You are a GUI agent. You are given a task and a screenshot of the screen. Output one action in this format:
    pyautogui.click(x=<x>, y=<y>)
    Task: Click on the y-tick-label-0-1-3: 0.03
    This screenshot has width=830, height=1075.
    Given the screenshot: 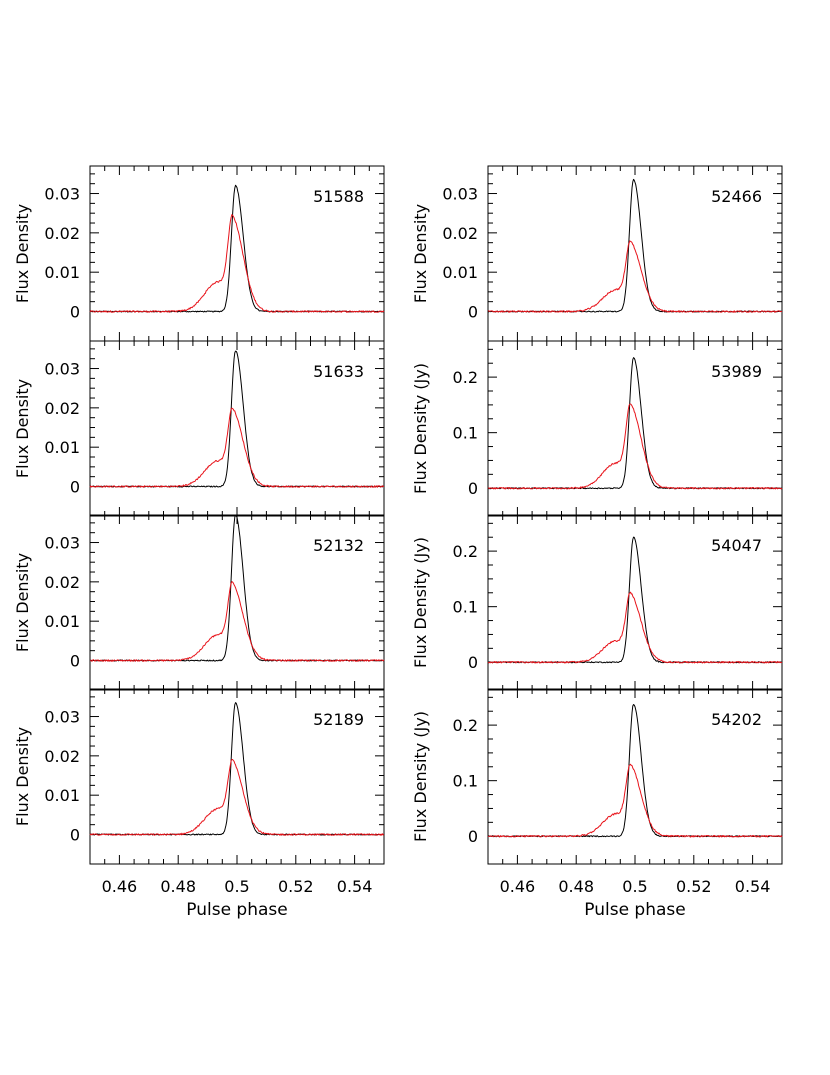 What is the action you would take?
    pyautogui.click(x=62, y=369)
    